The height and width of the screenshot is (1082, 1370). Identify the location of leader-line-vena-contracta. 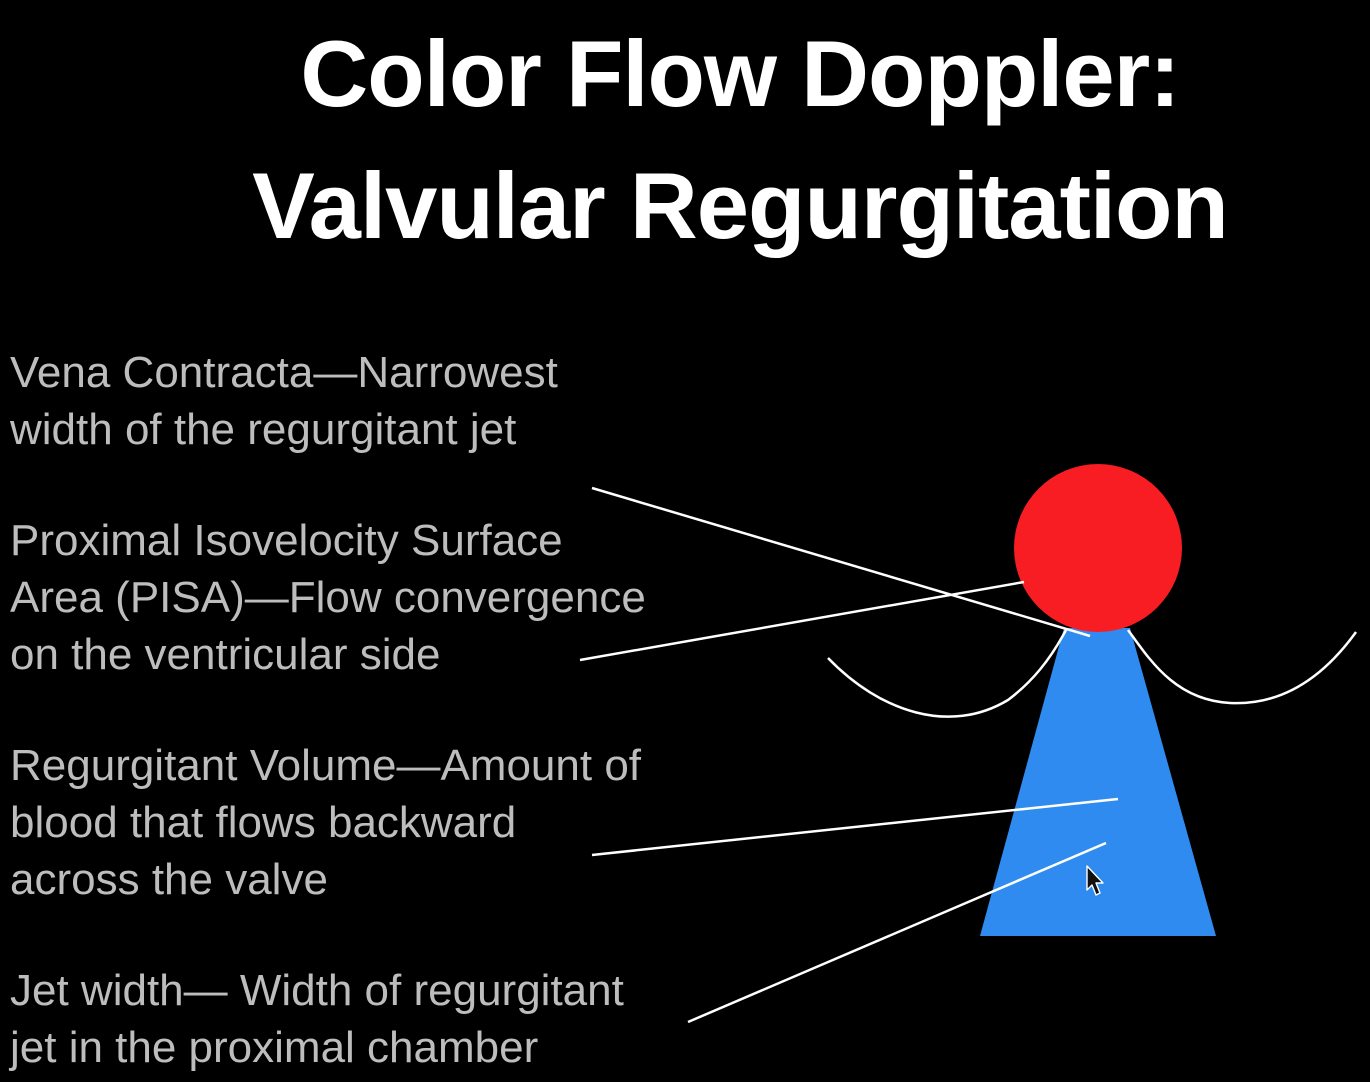
(841, 562).